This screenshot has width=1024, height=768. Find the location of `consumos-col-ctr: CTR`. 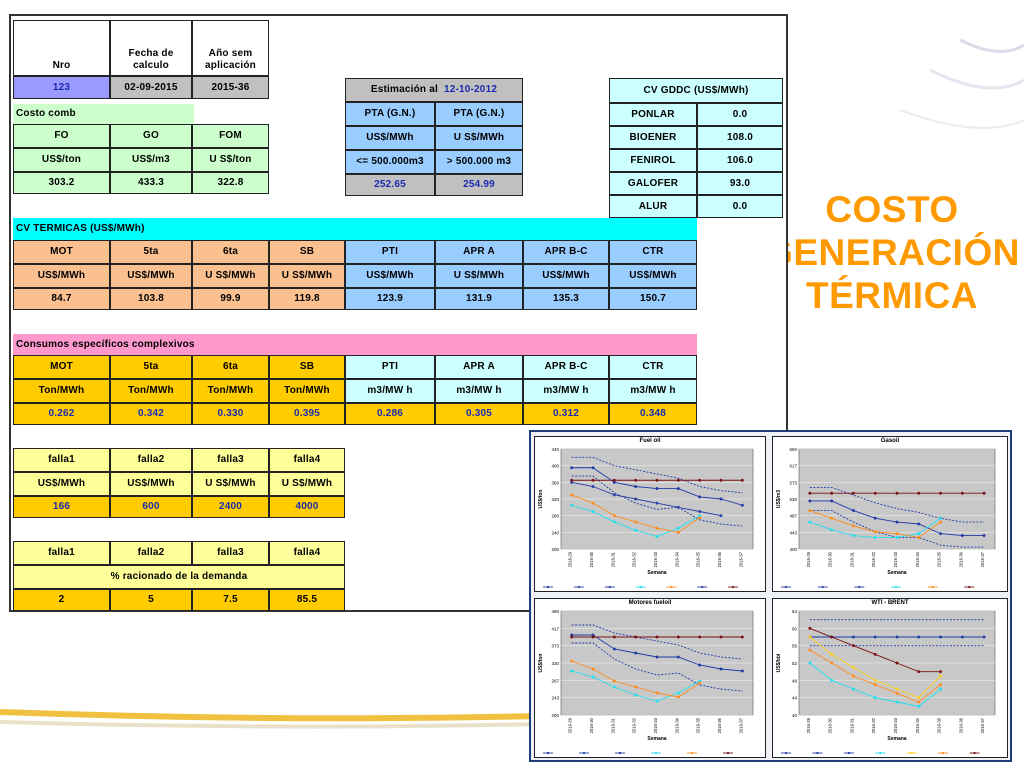

consumos-col-ctr: CTR is located at coordinates (653, 367).